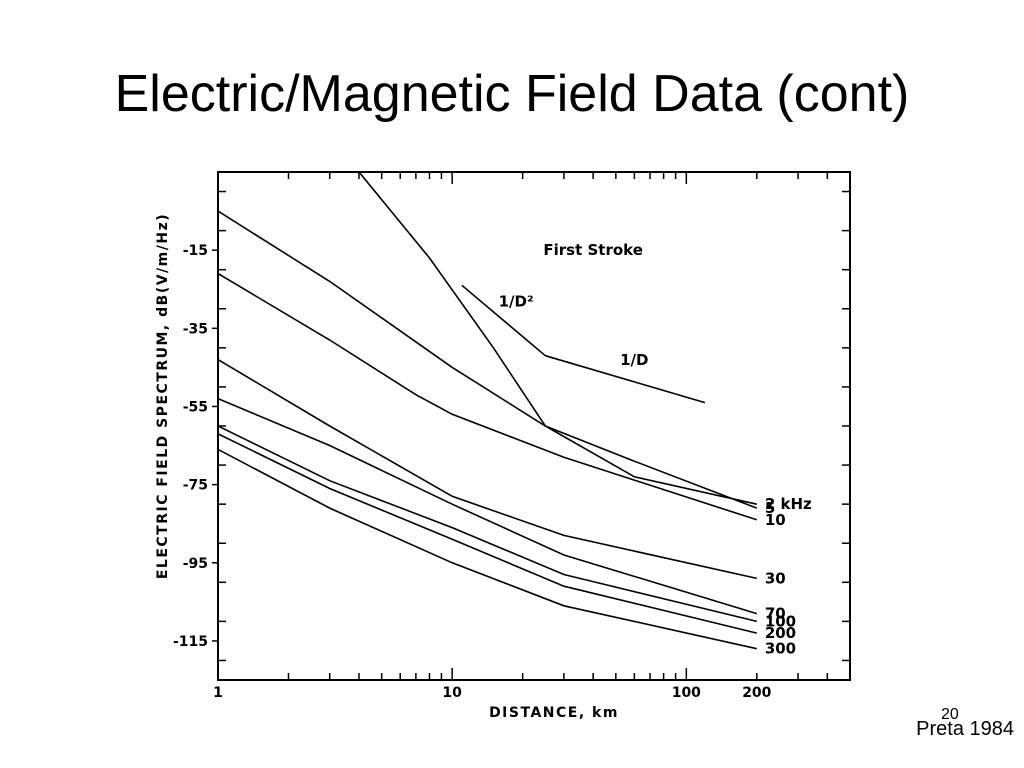 The width and height of the screenshot is (1024, 768). What do you see at coordinates (554, 713) in the screenshot?
I see `x-axis-title: DISTANCE, km` at bounding box center [554, 713].